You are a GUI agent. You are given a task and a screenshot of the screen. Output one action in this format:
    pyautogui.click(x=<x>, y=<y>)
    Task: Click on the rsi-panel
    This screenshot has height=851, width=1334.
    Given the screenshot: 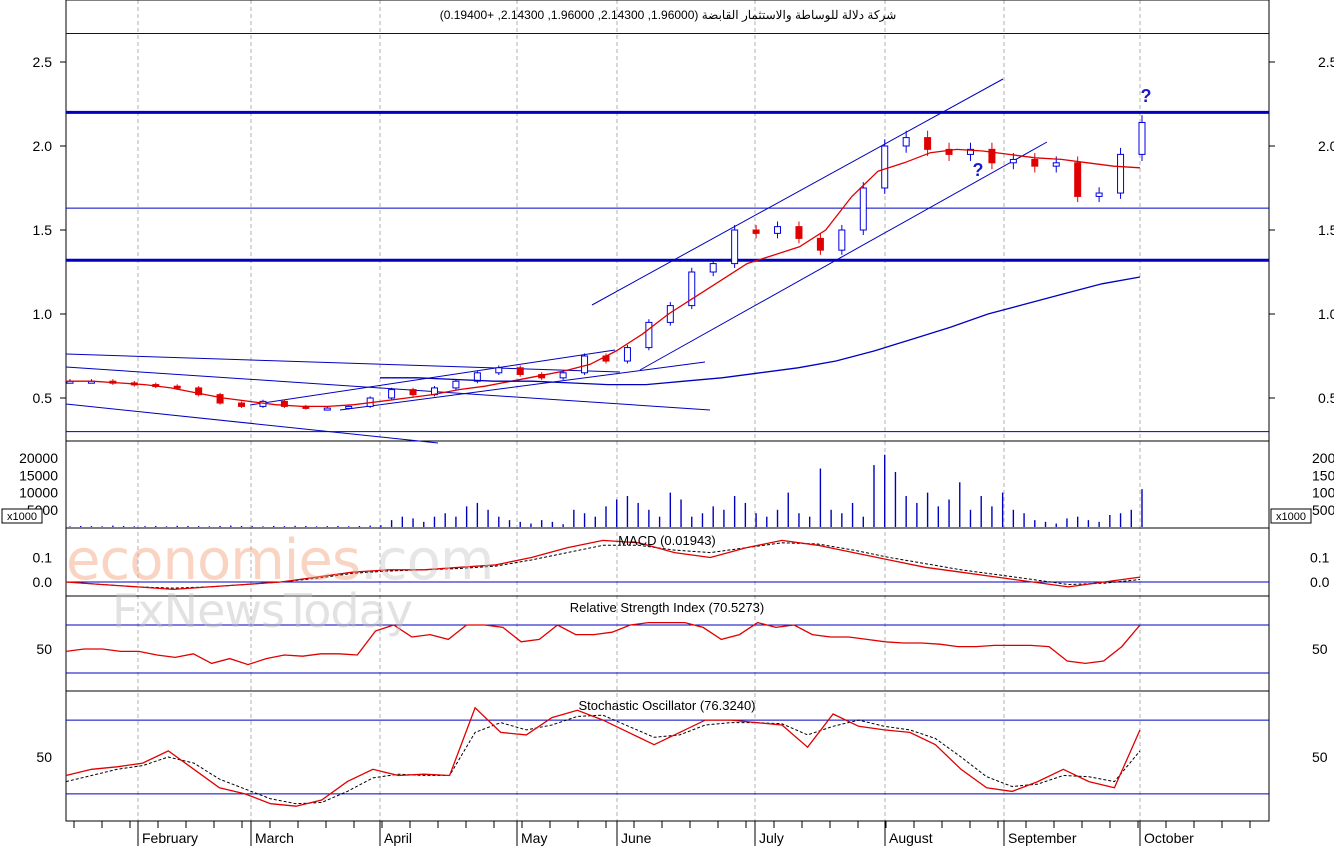 What is the action you would take?
    pyautogui.click(x=667, y=647)
    